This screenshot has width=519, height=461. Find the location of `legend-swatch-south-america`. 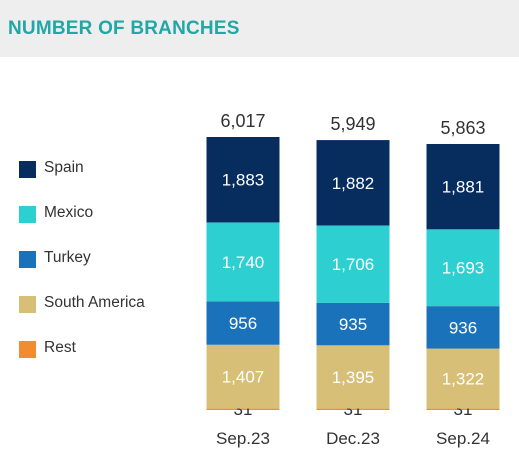

legend-swatch-south-america is located at coordinates (27, 304).